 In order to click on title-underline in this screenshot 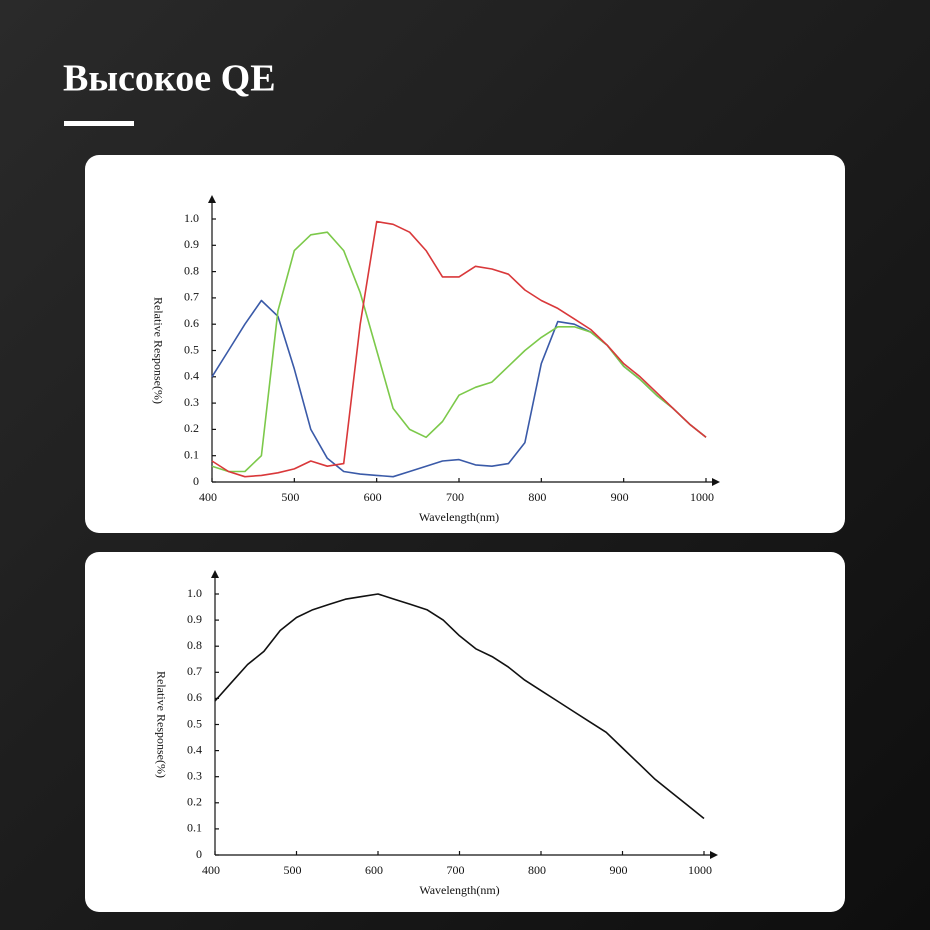, I will do `click(99, 123)`.